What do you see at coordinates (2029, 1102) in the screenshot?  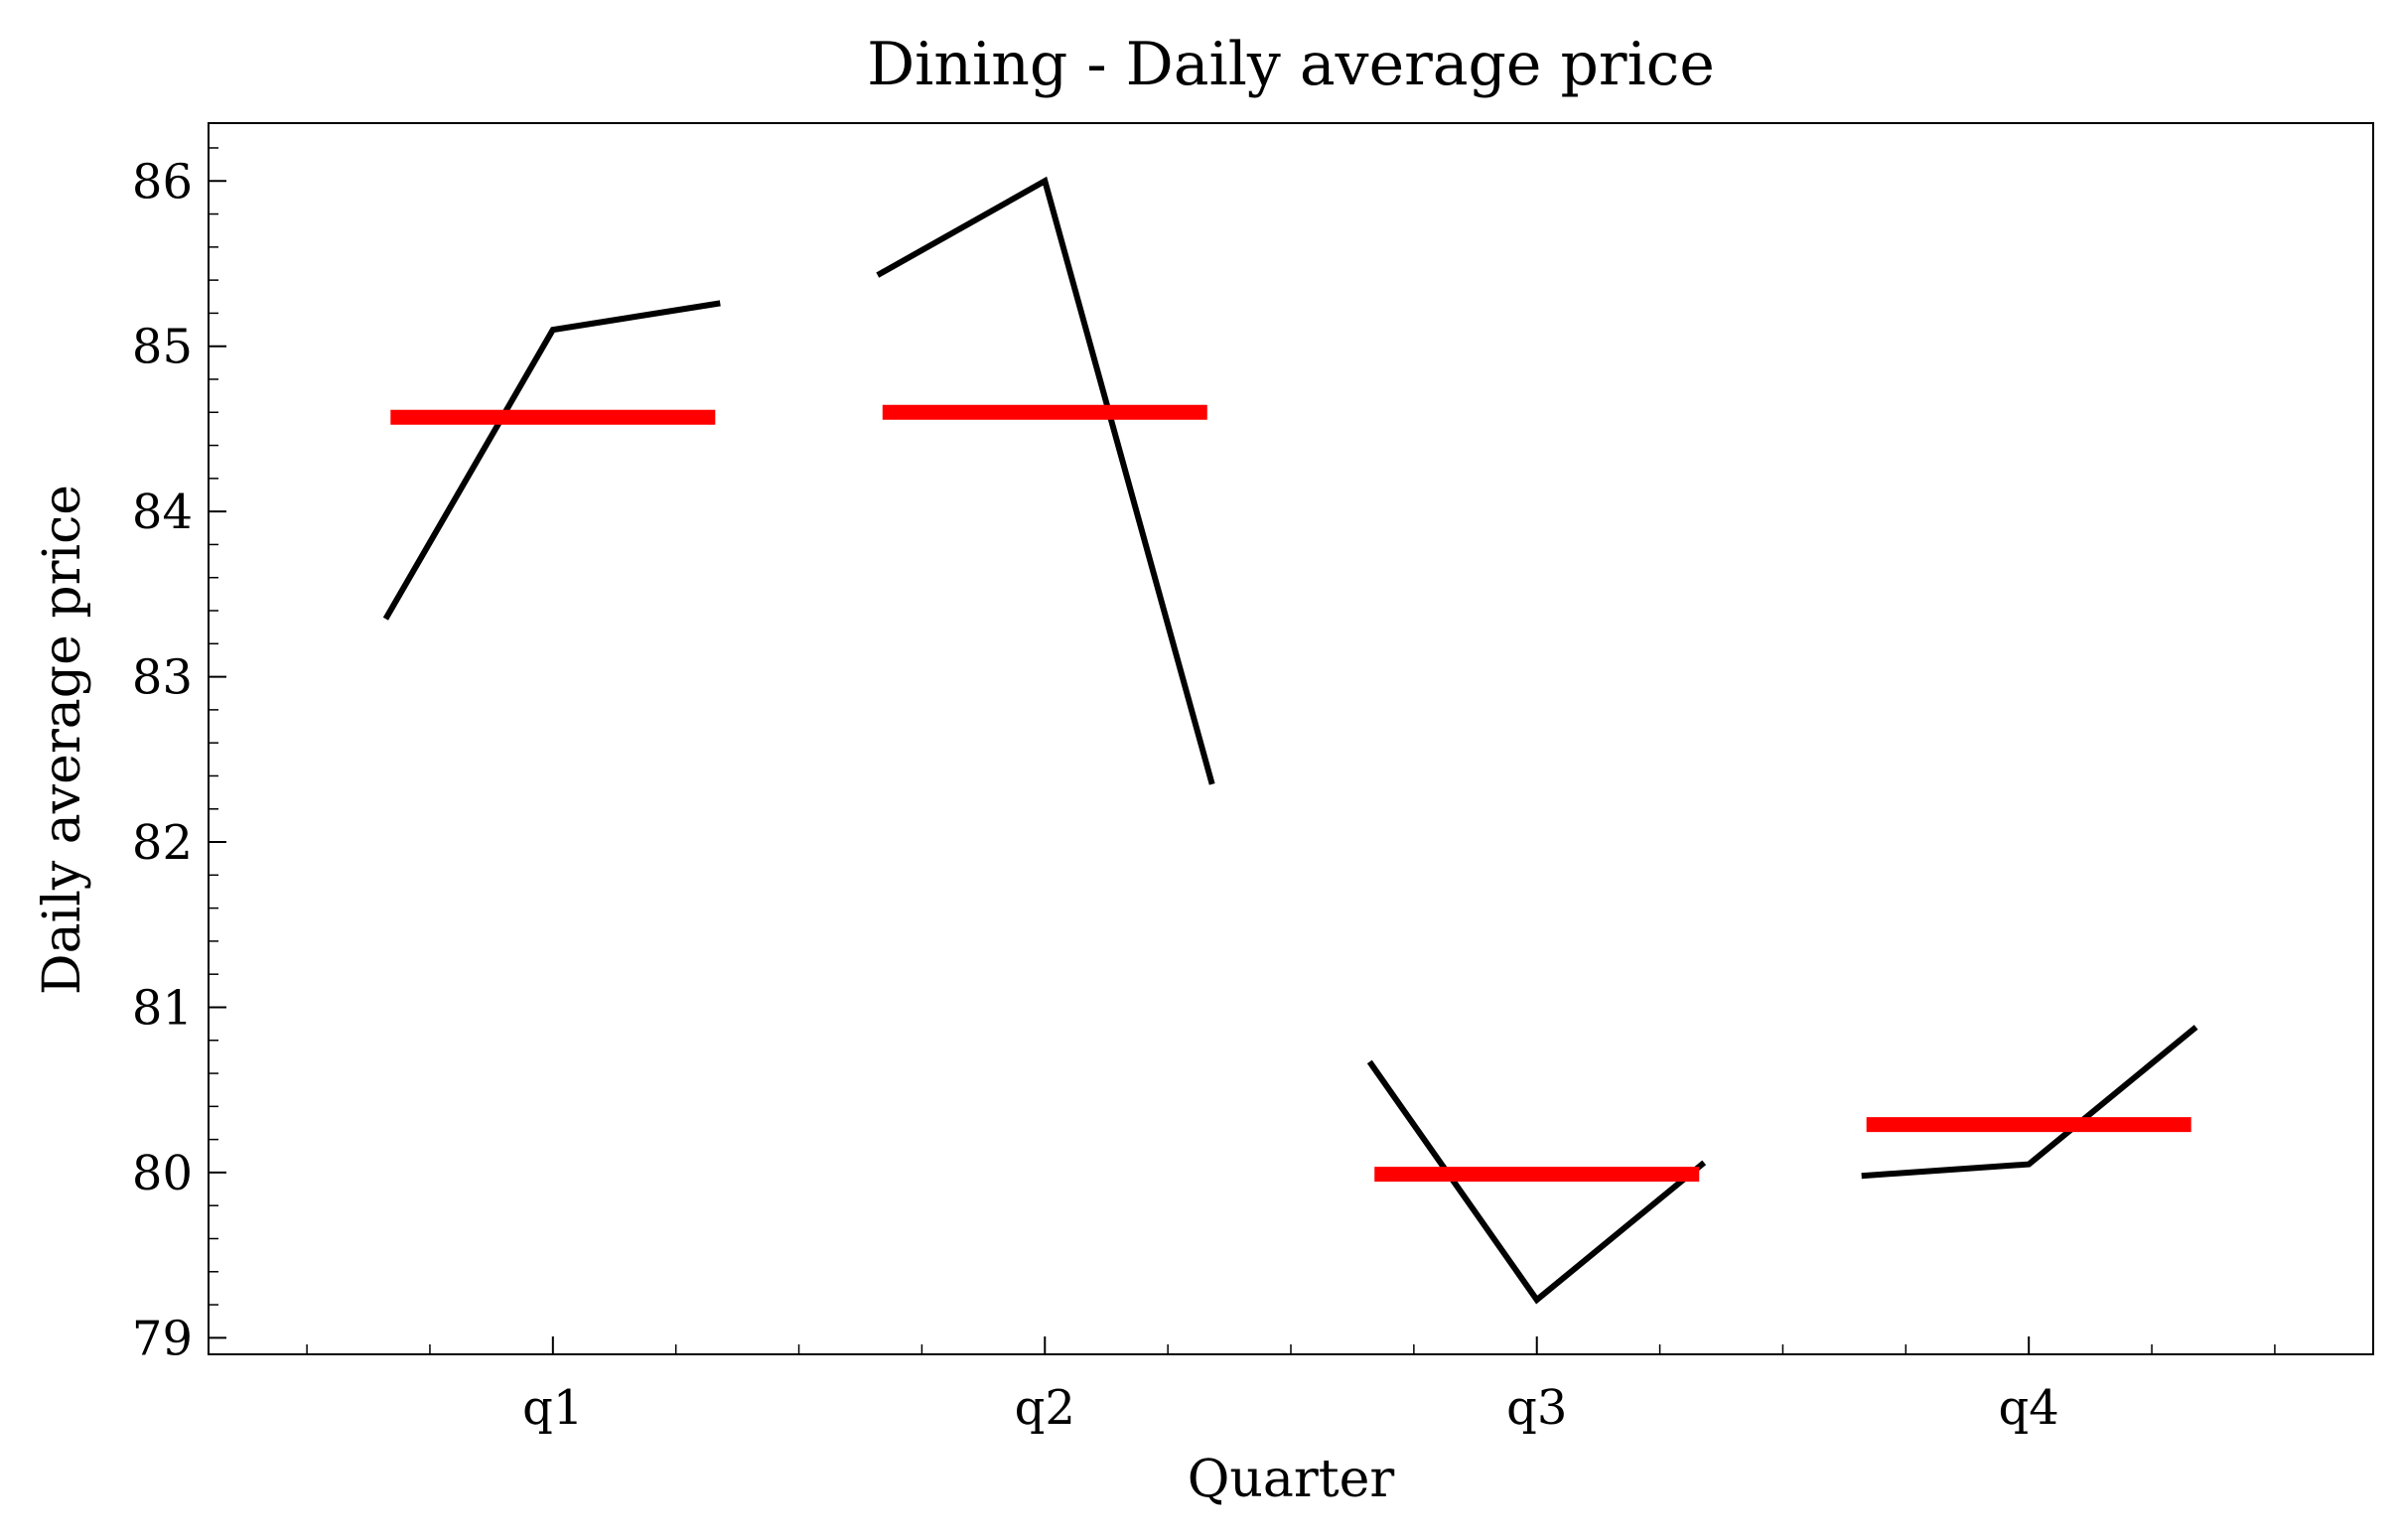 I see `line-segment-q4` at bounding box center [2029, 1102].